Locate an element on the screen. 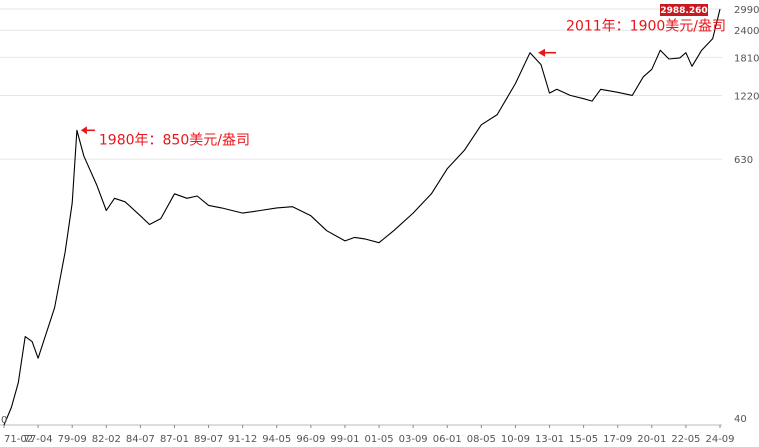 The width and height of the screenshot is (759, 447). y-tick-label: 630 is located at coordinates (743, 160).